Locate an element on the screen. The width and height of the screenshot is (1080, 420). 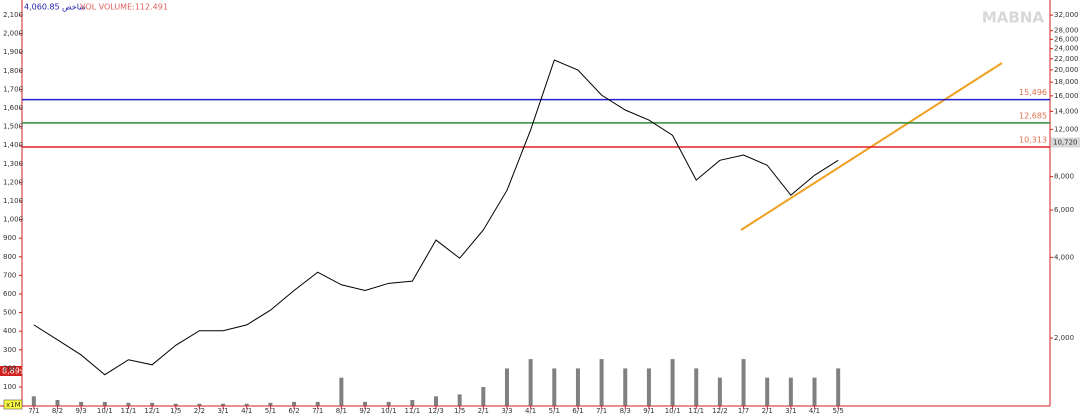
x-tick-label: 8/1 is located at coordinates (341, 411).